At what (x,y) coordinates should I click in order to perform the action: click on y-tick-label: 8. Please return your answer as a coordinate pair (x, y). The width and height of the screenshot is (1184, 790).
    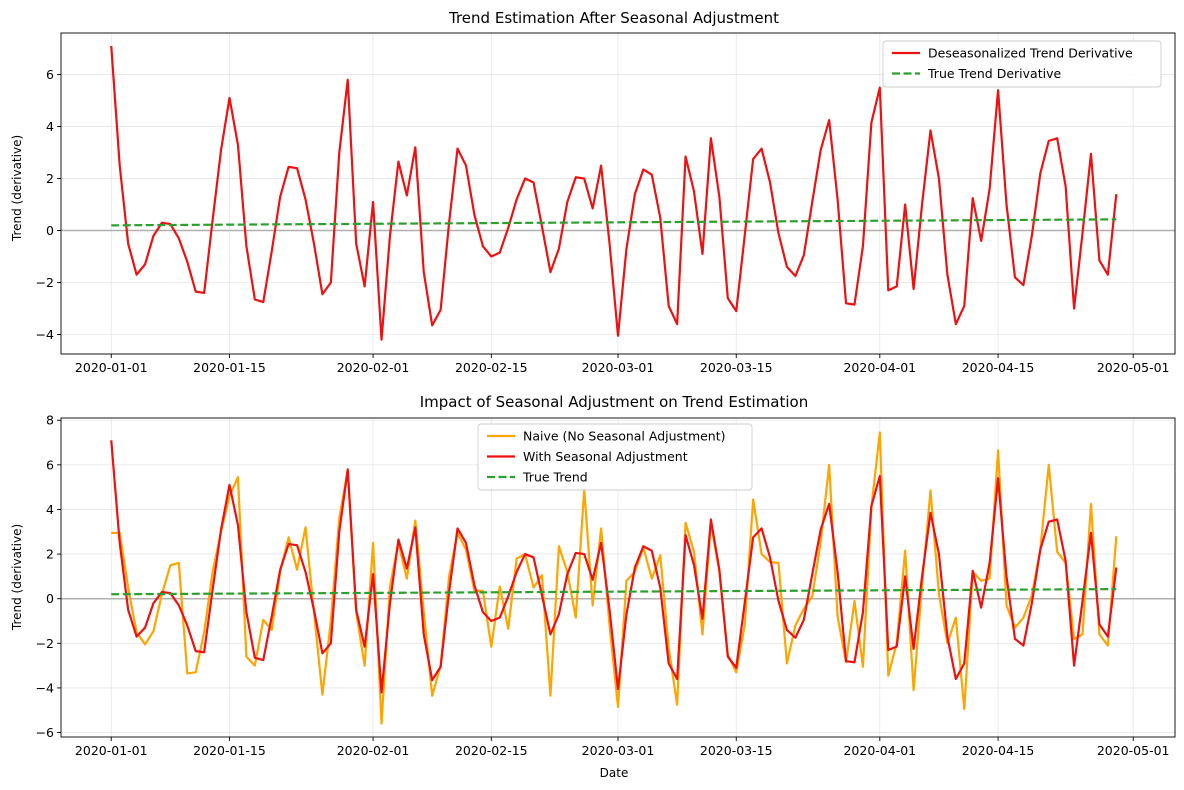
    Looking at the image, I should click on (50, 420).